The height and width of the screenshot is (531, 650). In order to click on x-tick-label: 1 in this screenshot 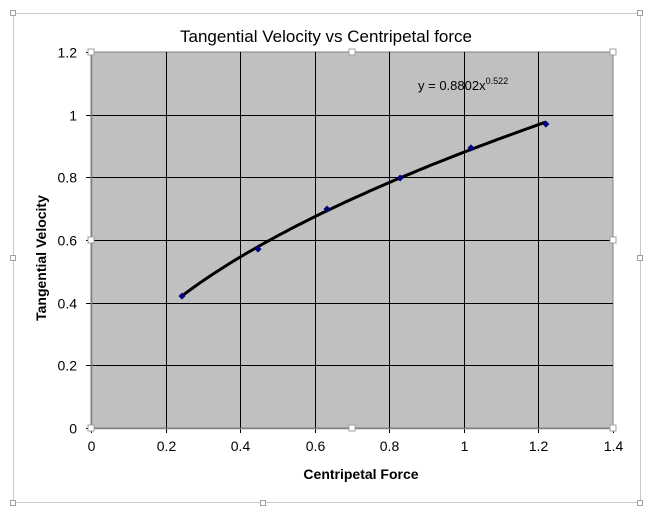, I will do `click(465, 446)`.